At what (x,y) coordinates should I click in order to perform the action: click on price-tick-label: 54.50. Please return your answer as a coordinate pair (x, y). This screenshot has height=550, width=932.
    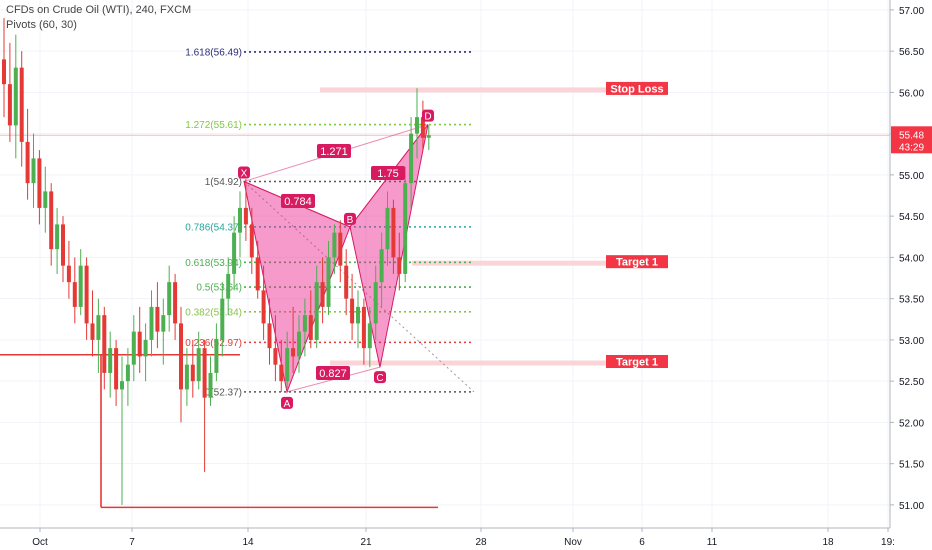
    Looking at the image, I should click on (911, 217).